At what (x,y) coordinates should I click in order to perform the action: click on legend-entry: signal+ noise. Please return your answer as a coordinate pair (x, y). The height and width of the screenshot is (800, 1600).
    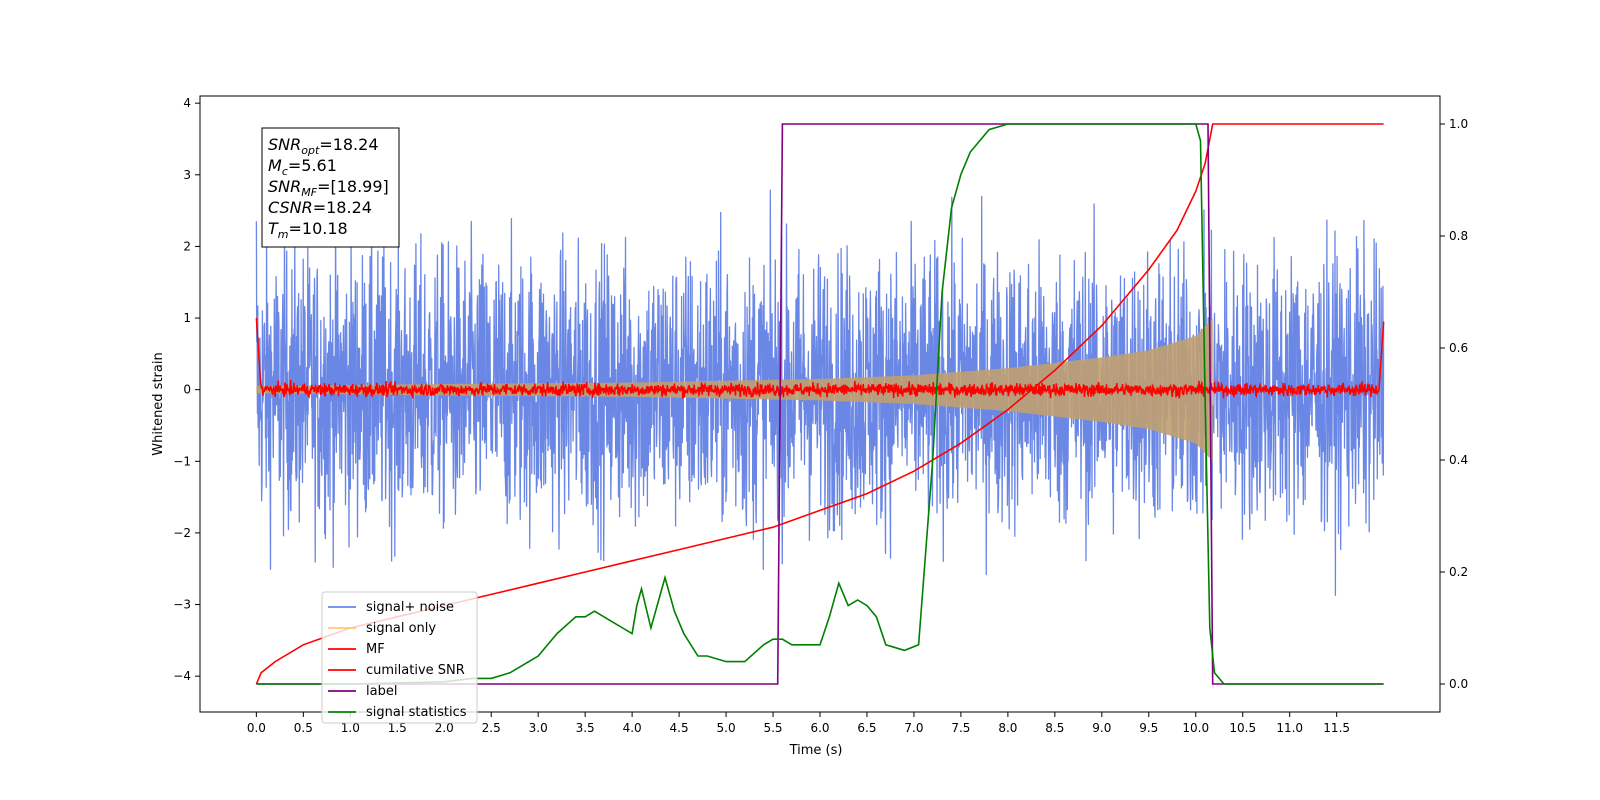
    Looking at the image, I should click on (410, 607).